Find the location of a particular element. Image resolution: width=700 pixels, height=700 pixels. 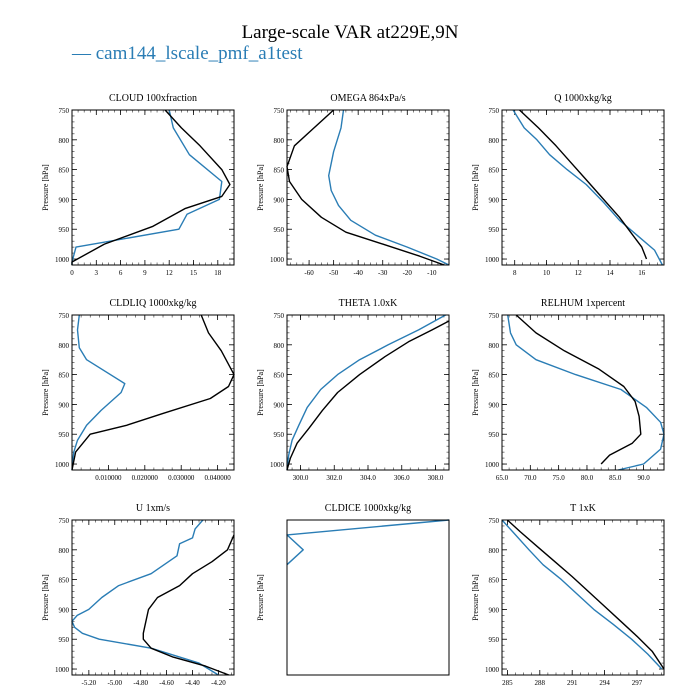

panel-title: CLDLIQ 1000xkg/kg is located at coordinates (153, 303).